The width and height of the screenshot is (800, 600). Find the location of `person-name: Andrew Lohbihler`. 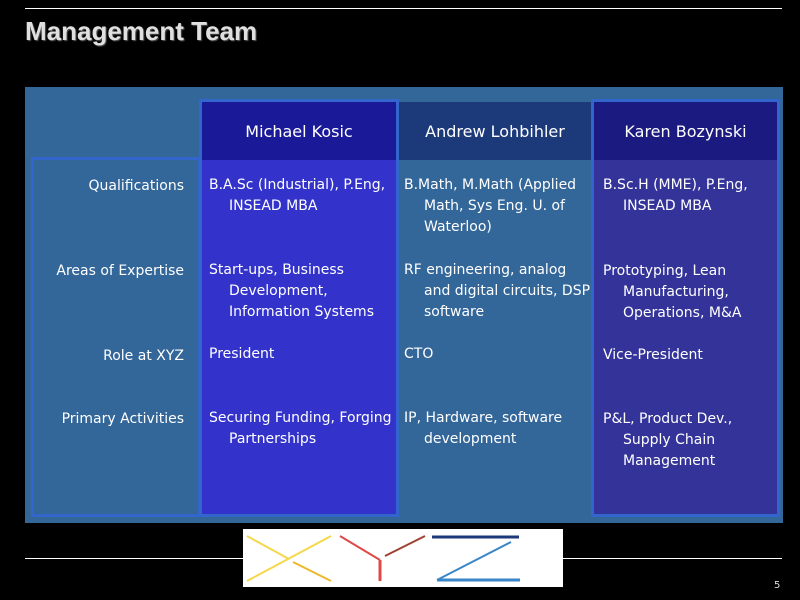

person-name: Andrew Lohbihler is located at coordinates (495, 131).